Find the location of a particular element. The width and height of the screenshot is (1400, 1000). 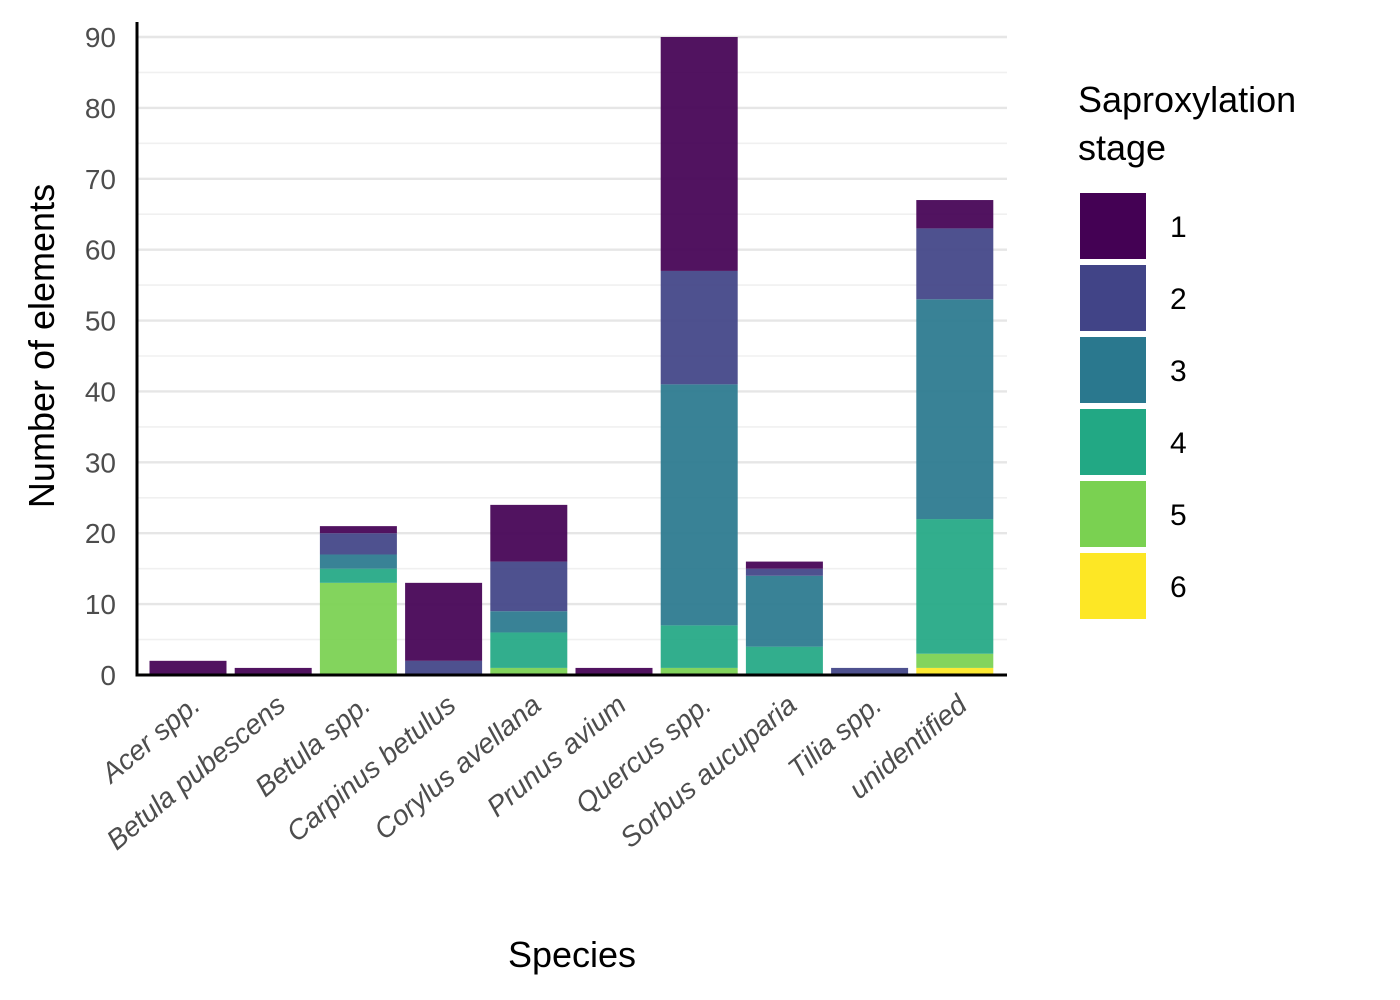

y-tick-label: 10 is located at coordinates (100, 604).